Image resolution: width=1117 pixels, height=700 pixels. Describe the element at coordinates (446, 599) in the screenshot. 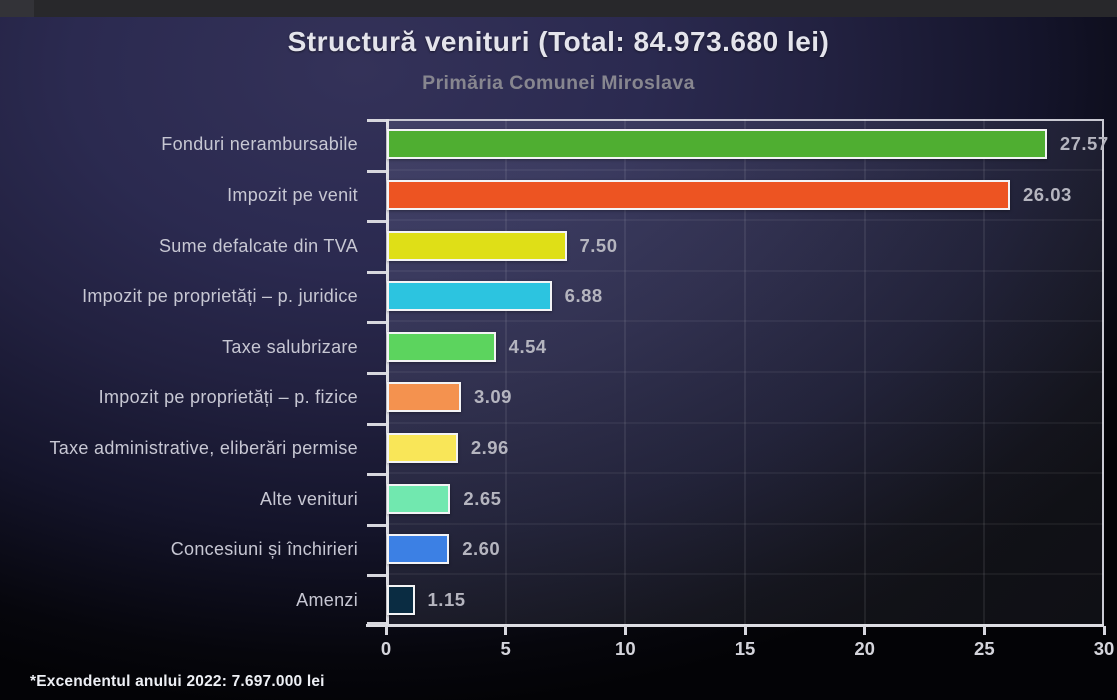

I see `bar-value-label: 1.15` at that location.